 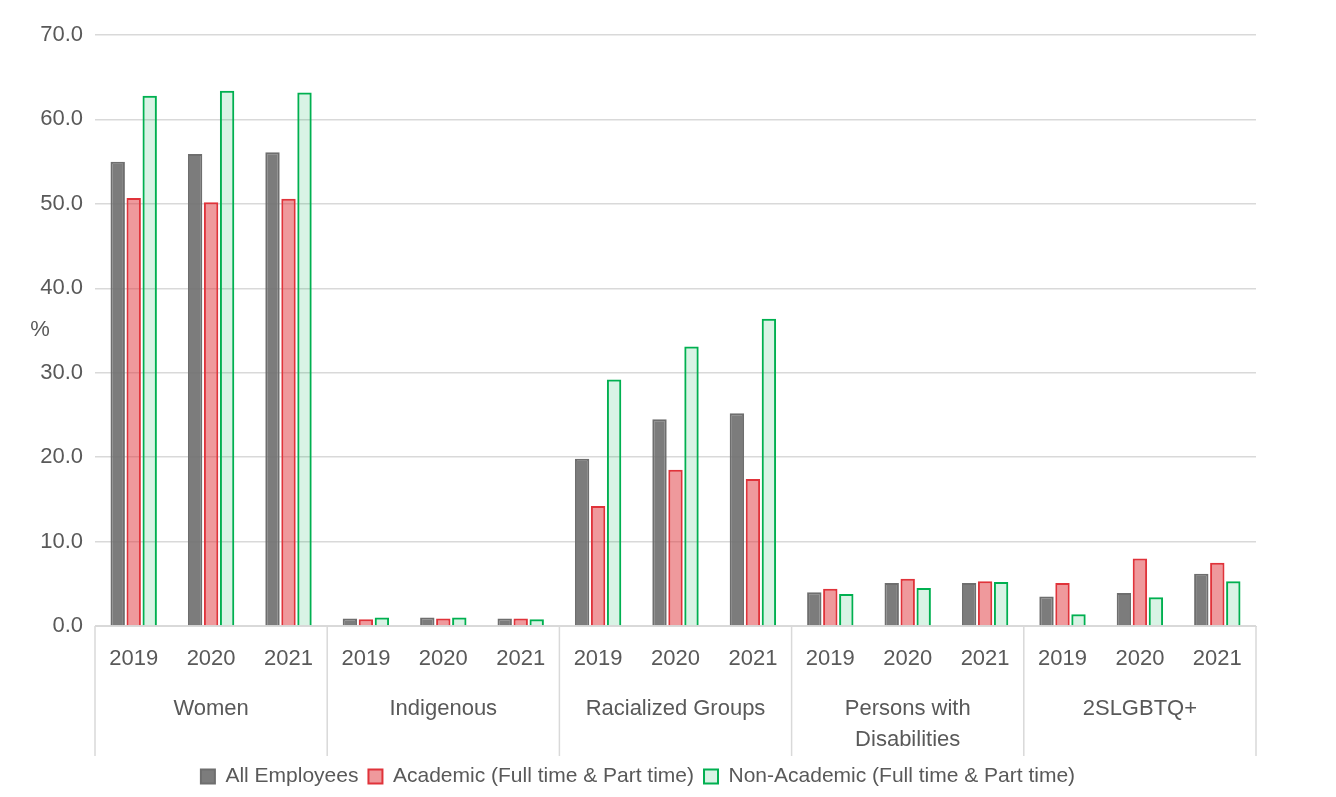 I want to click on text: Persons with Disabilities, so click(x=907, y=723).